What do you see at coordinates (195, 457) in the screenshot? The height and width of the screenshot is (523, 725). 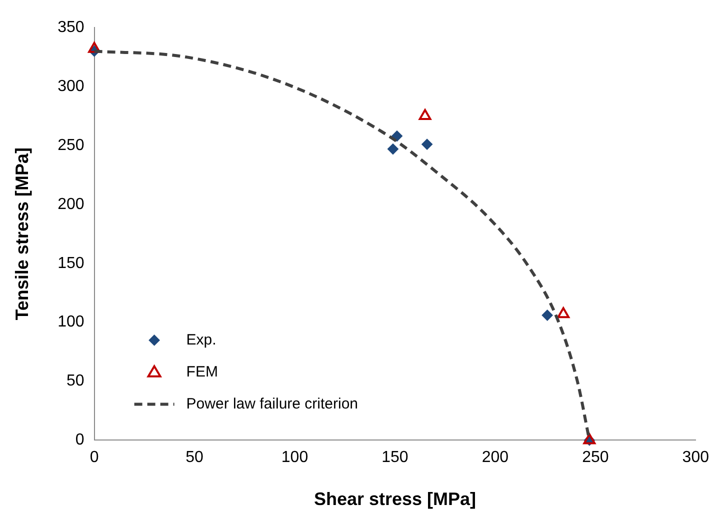 I see `x-tick-label: 50` at bounding box center [195, 457].